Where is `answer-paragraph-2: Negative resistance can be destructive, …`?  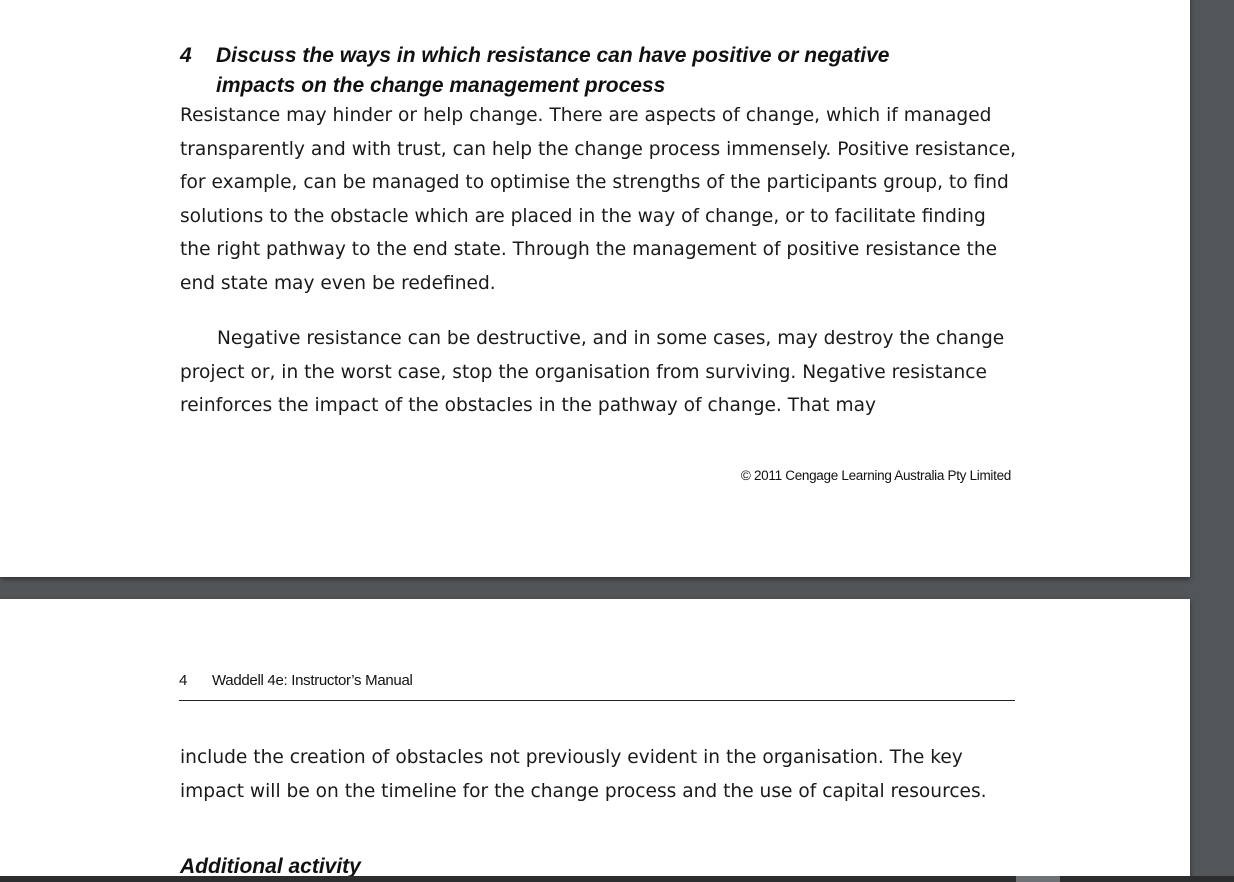
answer-paragraph-2: Negative resistance can be destructive, … is located at coordinates (592, 372).